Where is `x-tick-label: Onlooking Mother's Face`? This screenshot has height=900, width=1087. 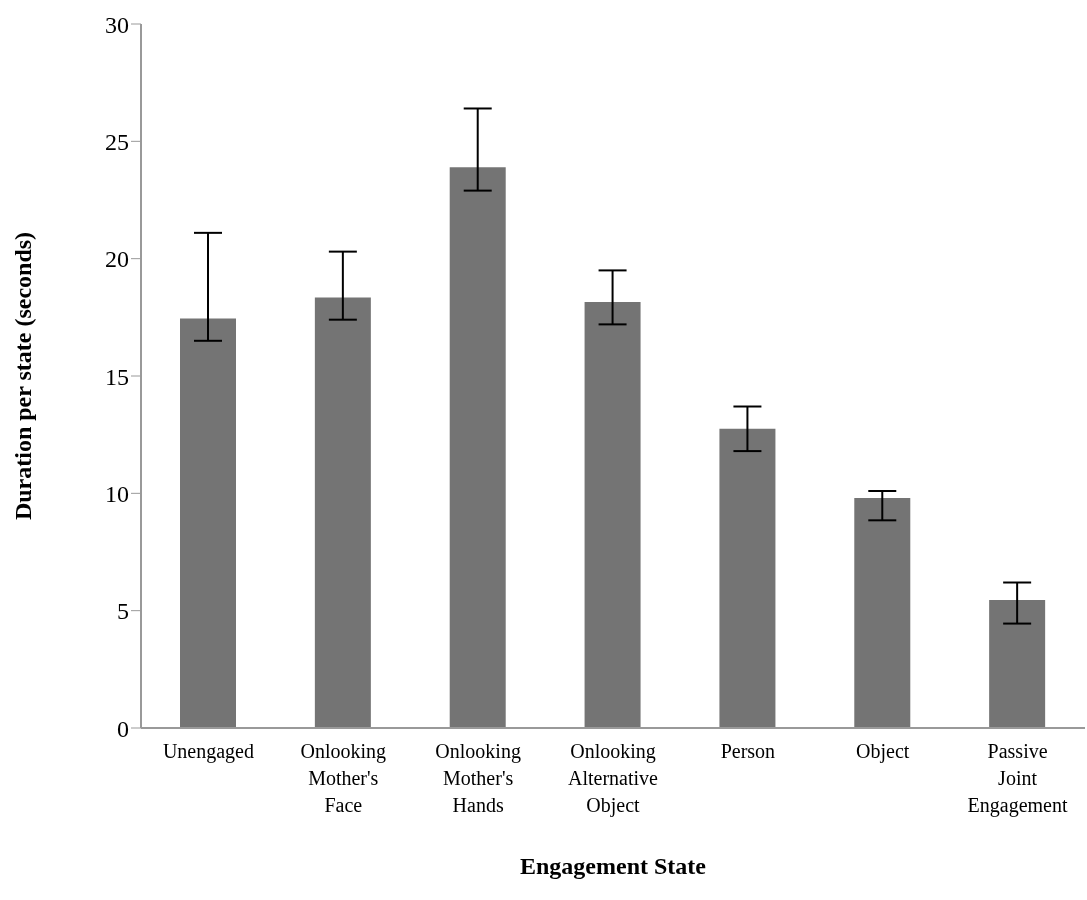 x-tick-label: Onlooking Mother's Face is located at coordinates (343, 778).